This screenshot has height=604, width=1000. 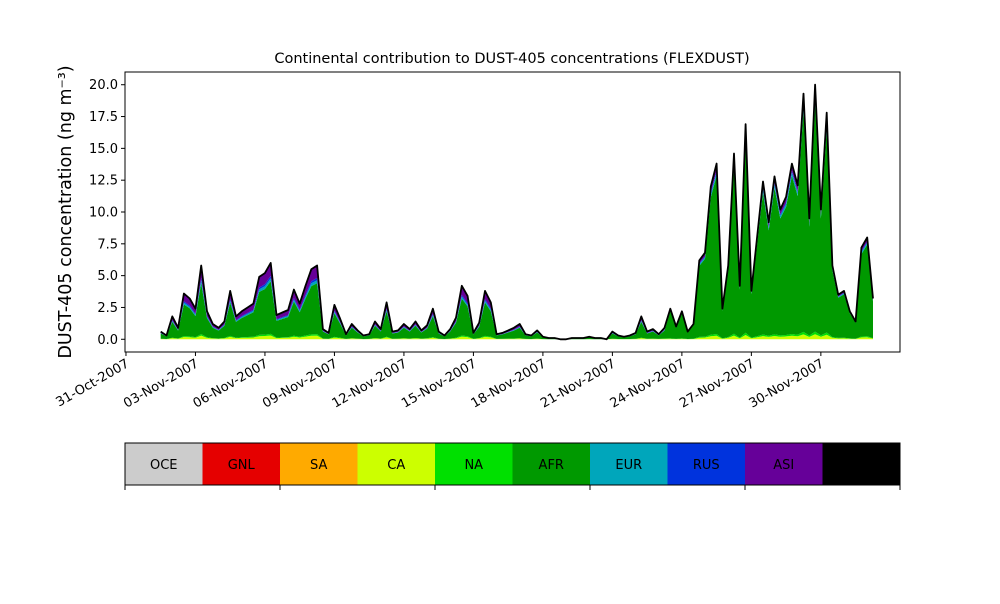 What do you see at coordinates (787, 383) in the screenshot?
I see `x-tick-label: 30-Nov-2007` at bounding box center [787, 383].